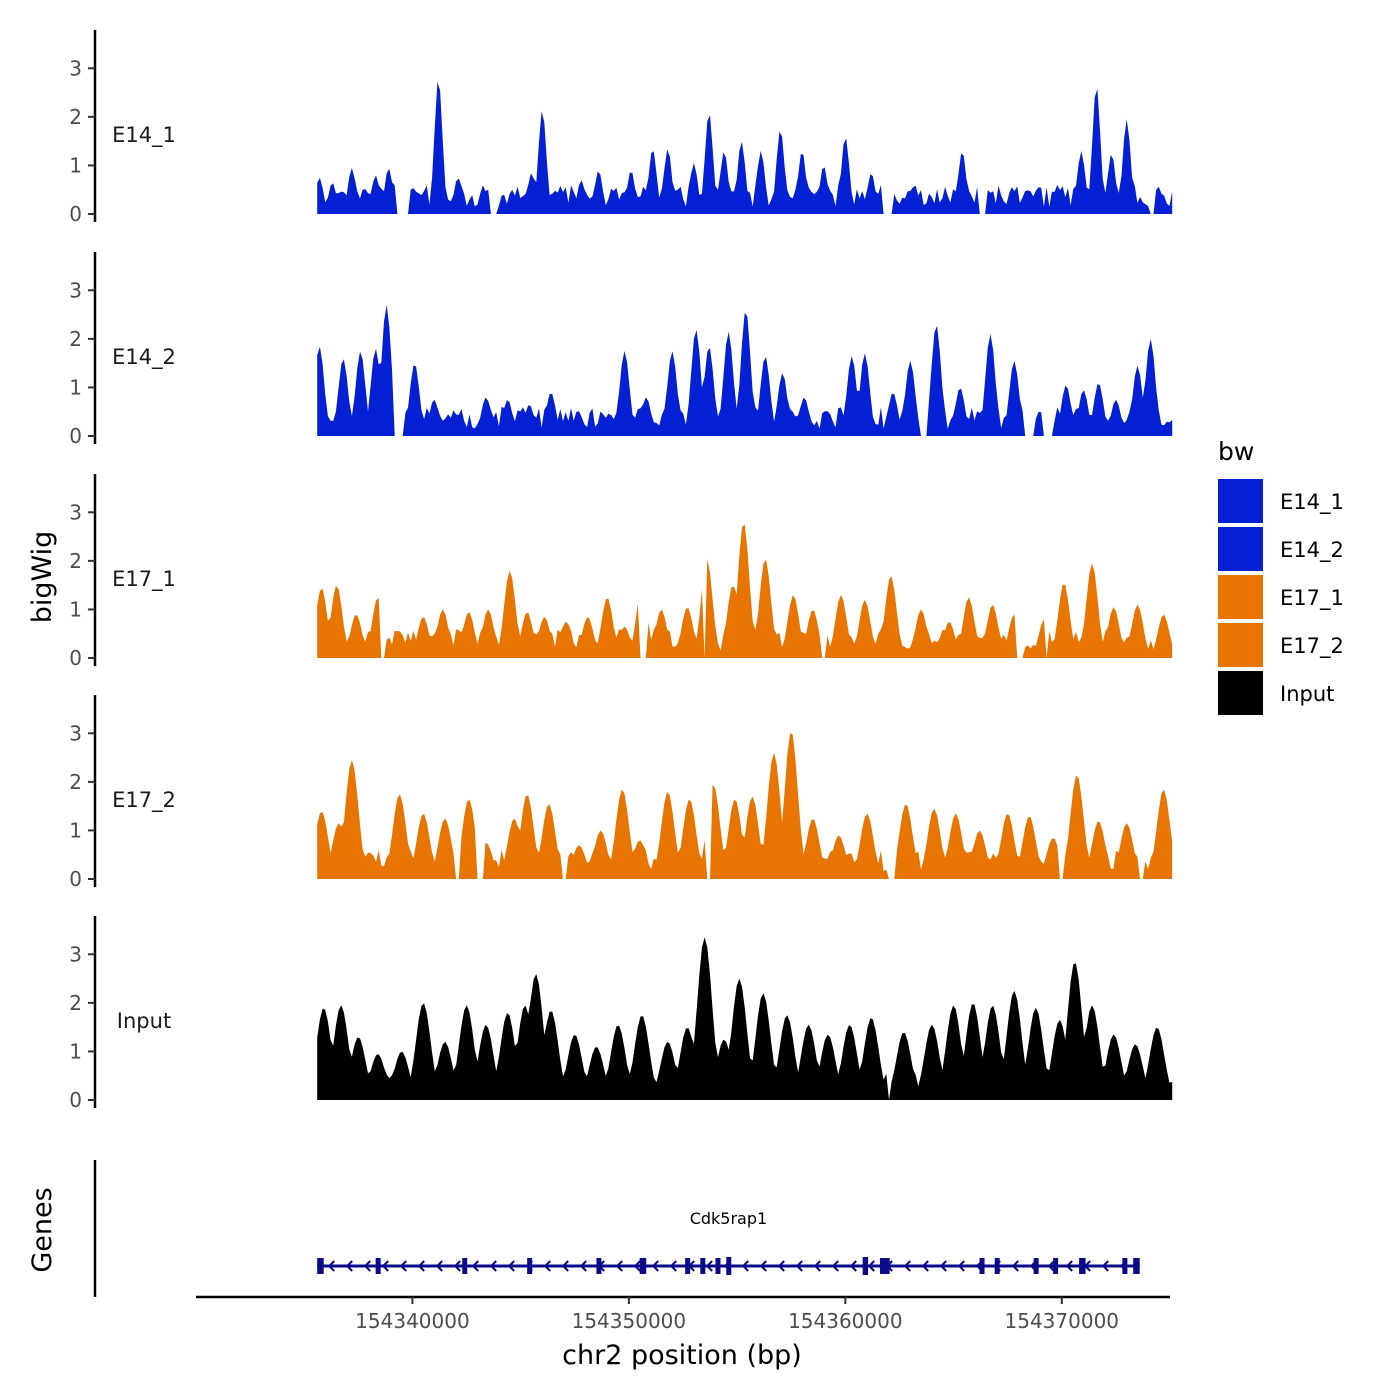 Image resolution: width=1400 pixels, height=1400 pixels. Describe the element at coordinates (144, 135) in the screenshot. I see `track-label: E14_1` at that location.